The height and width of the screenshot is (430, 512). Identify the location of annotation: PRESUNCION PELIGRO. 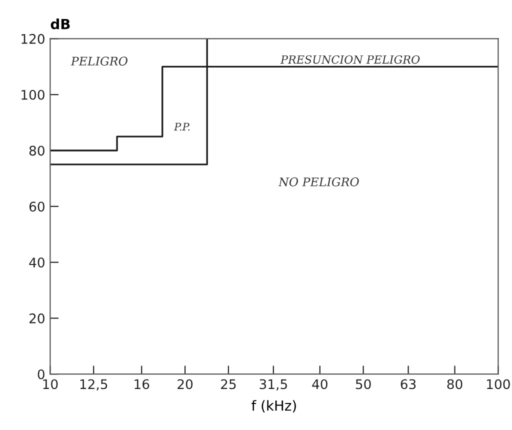
(350, 59).